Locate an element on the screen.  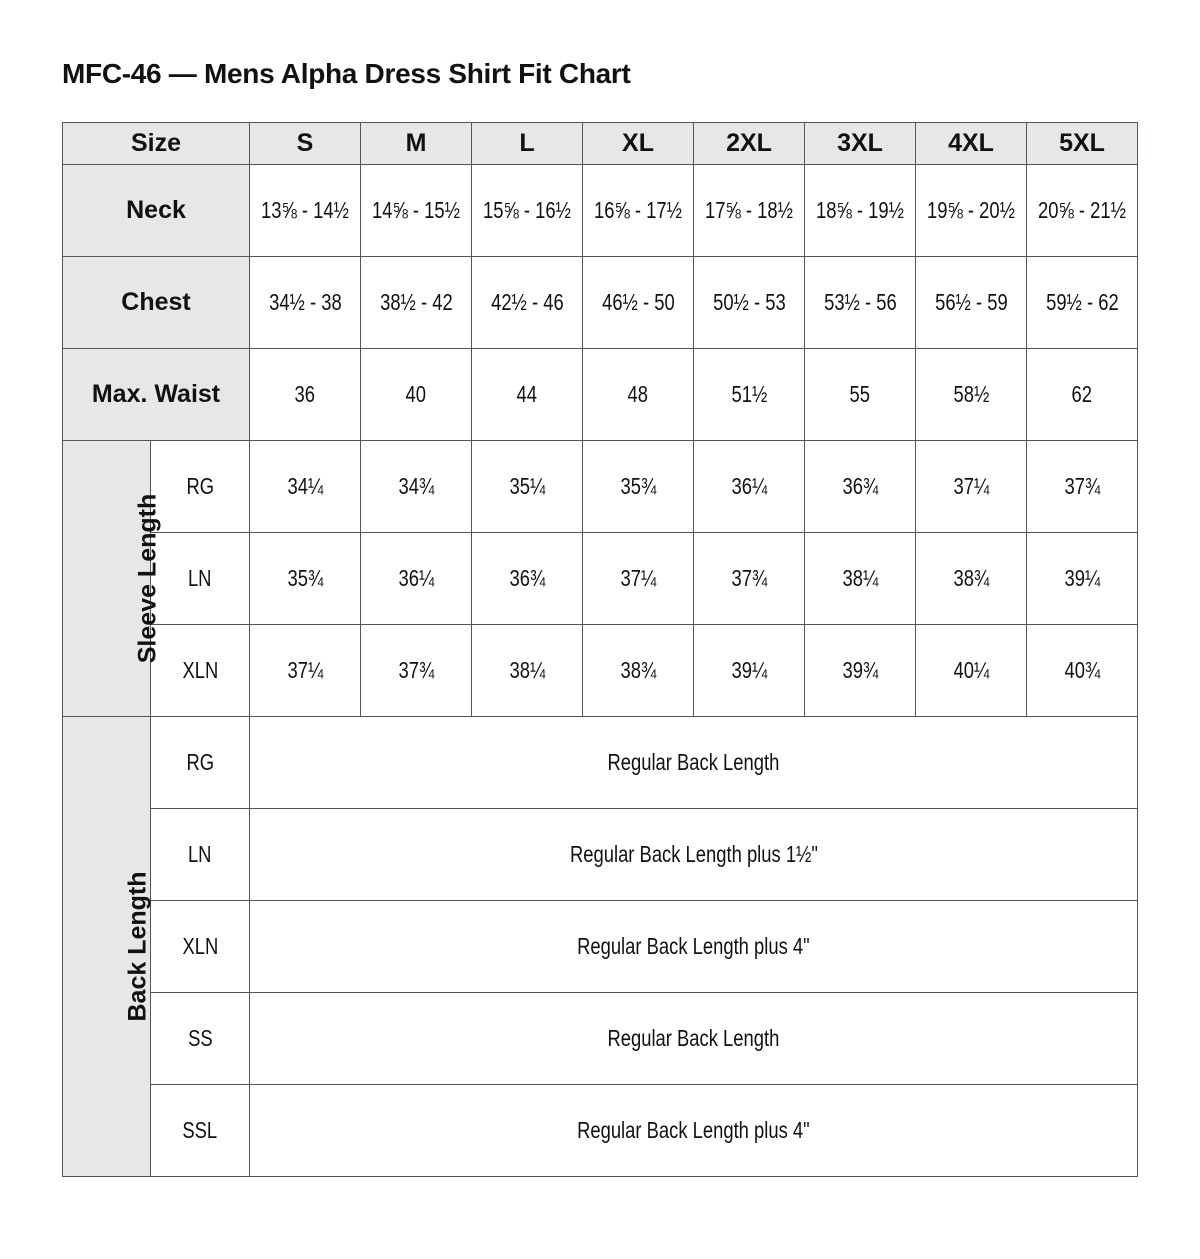
size-column-header: 2XL is located at coordinates (749, 143).